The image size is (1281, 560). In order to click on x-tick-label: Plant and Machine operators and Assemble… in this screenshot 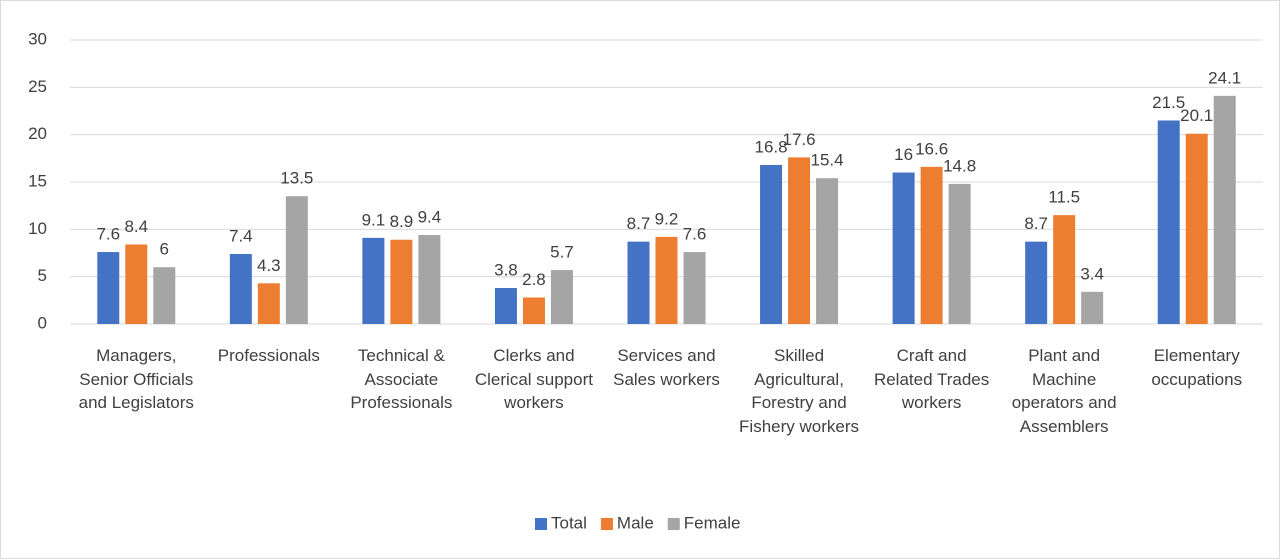, I will do `click(1064, 391)`.